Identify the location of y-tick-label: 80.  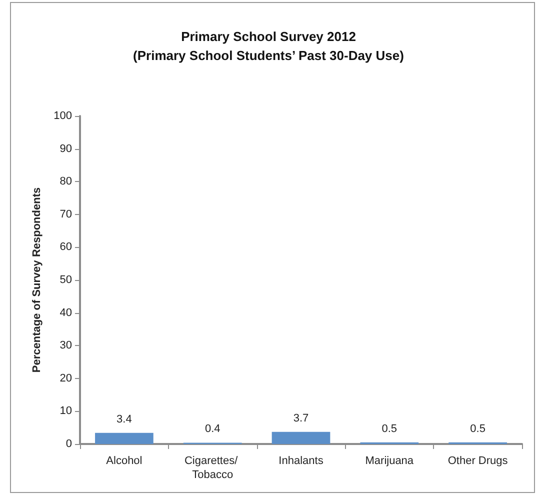
(66, 182).